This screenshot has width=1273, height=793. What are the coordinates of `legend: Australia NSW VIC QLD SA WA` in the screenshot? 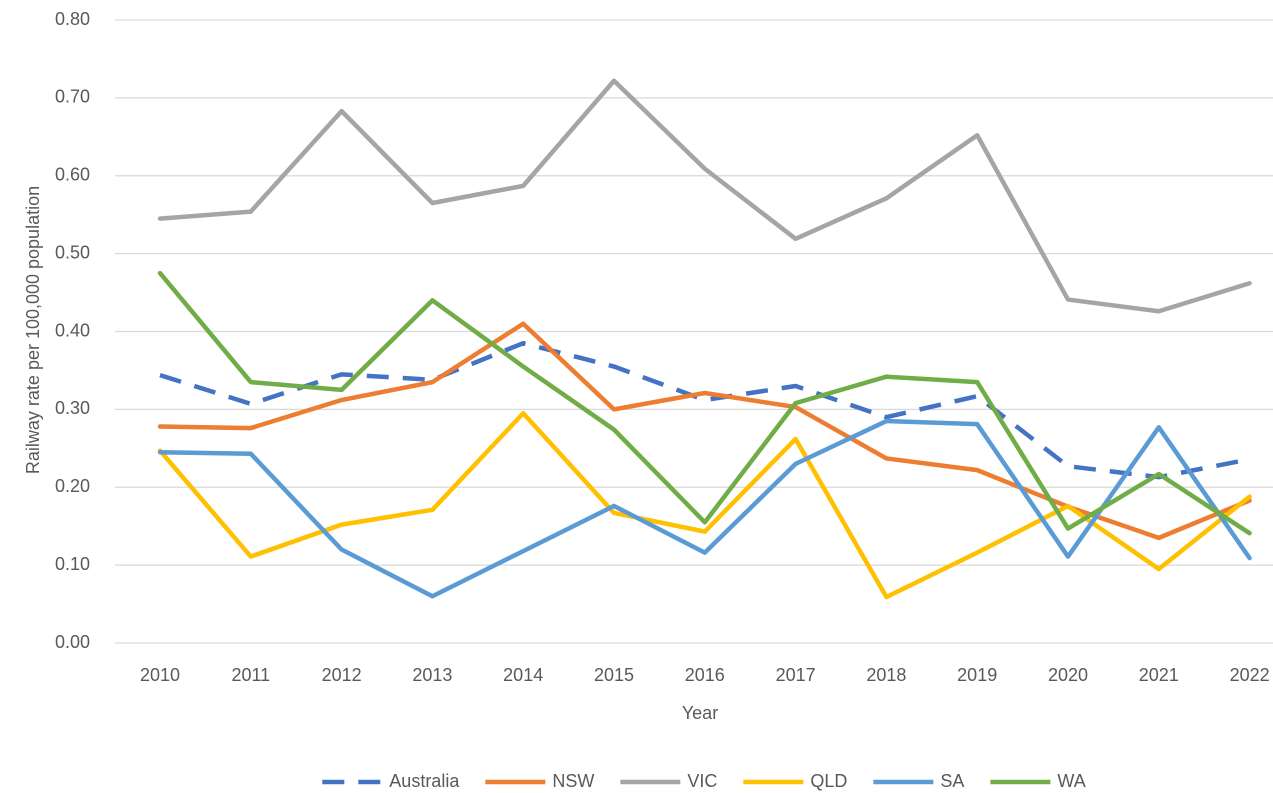 It's located at (704, 781).